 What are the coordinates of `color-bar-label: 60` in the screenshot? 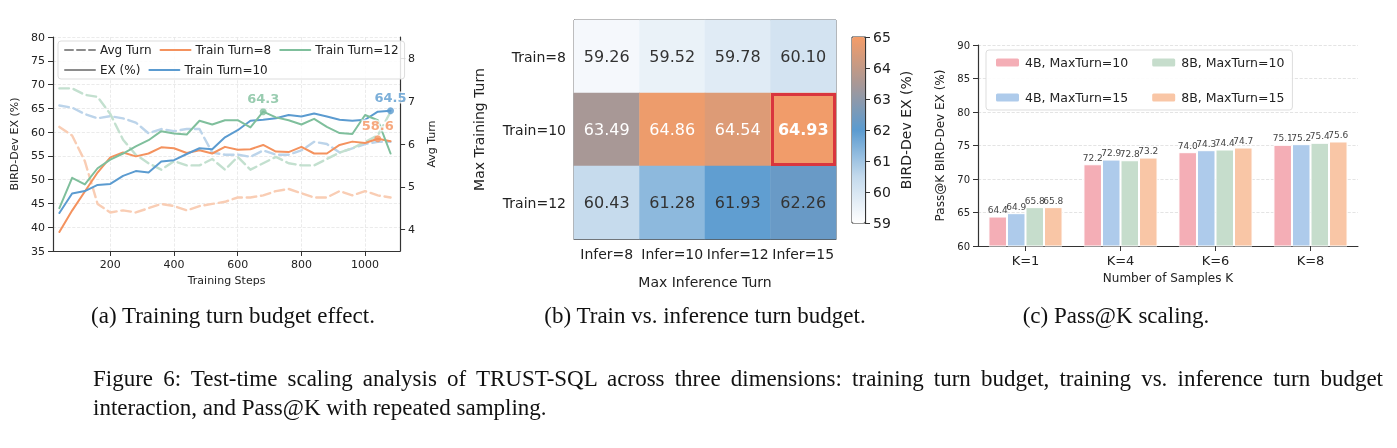 It's located at (882, 192).